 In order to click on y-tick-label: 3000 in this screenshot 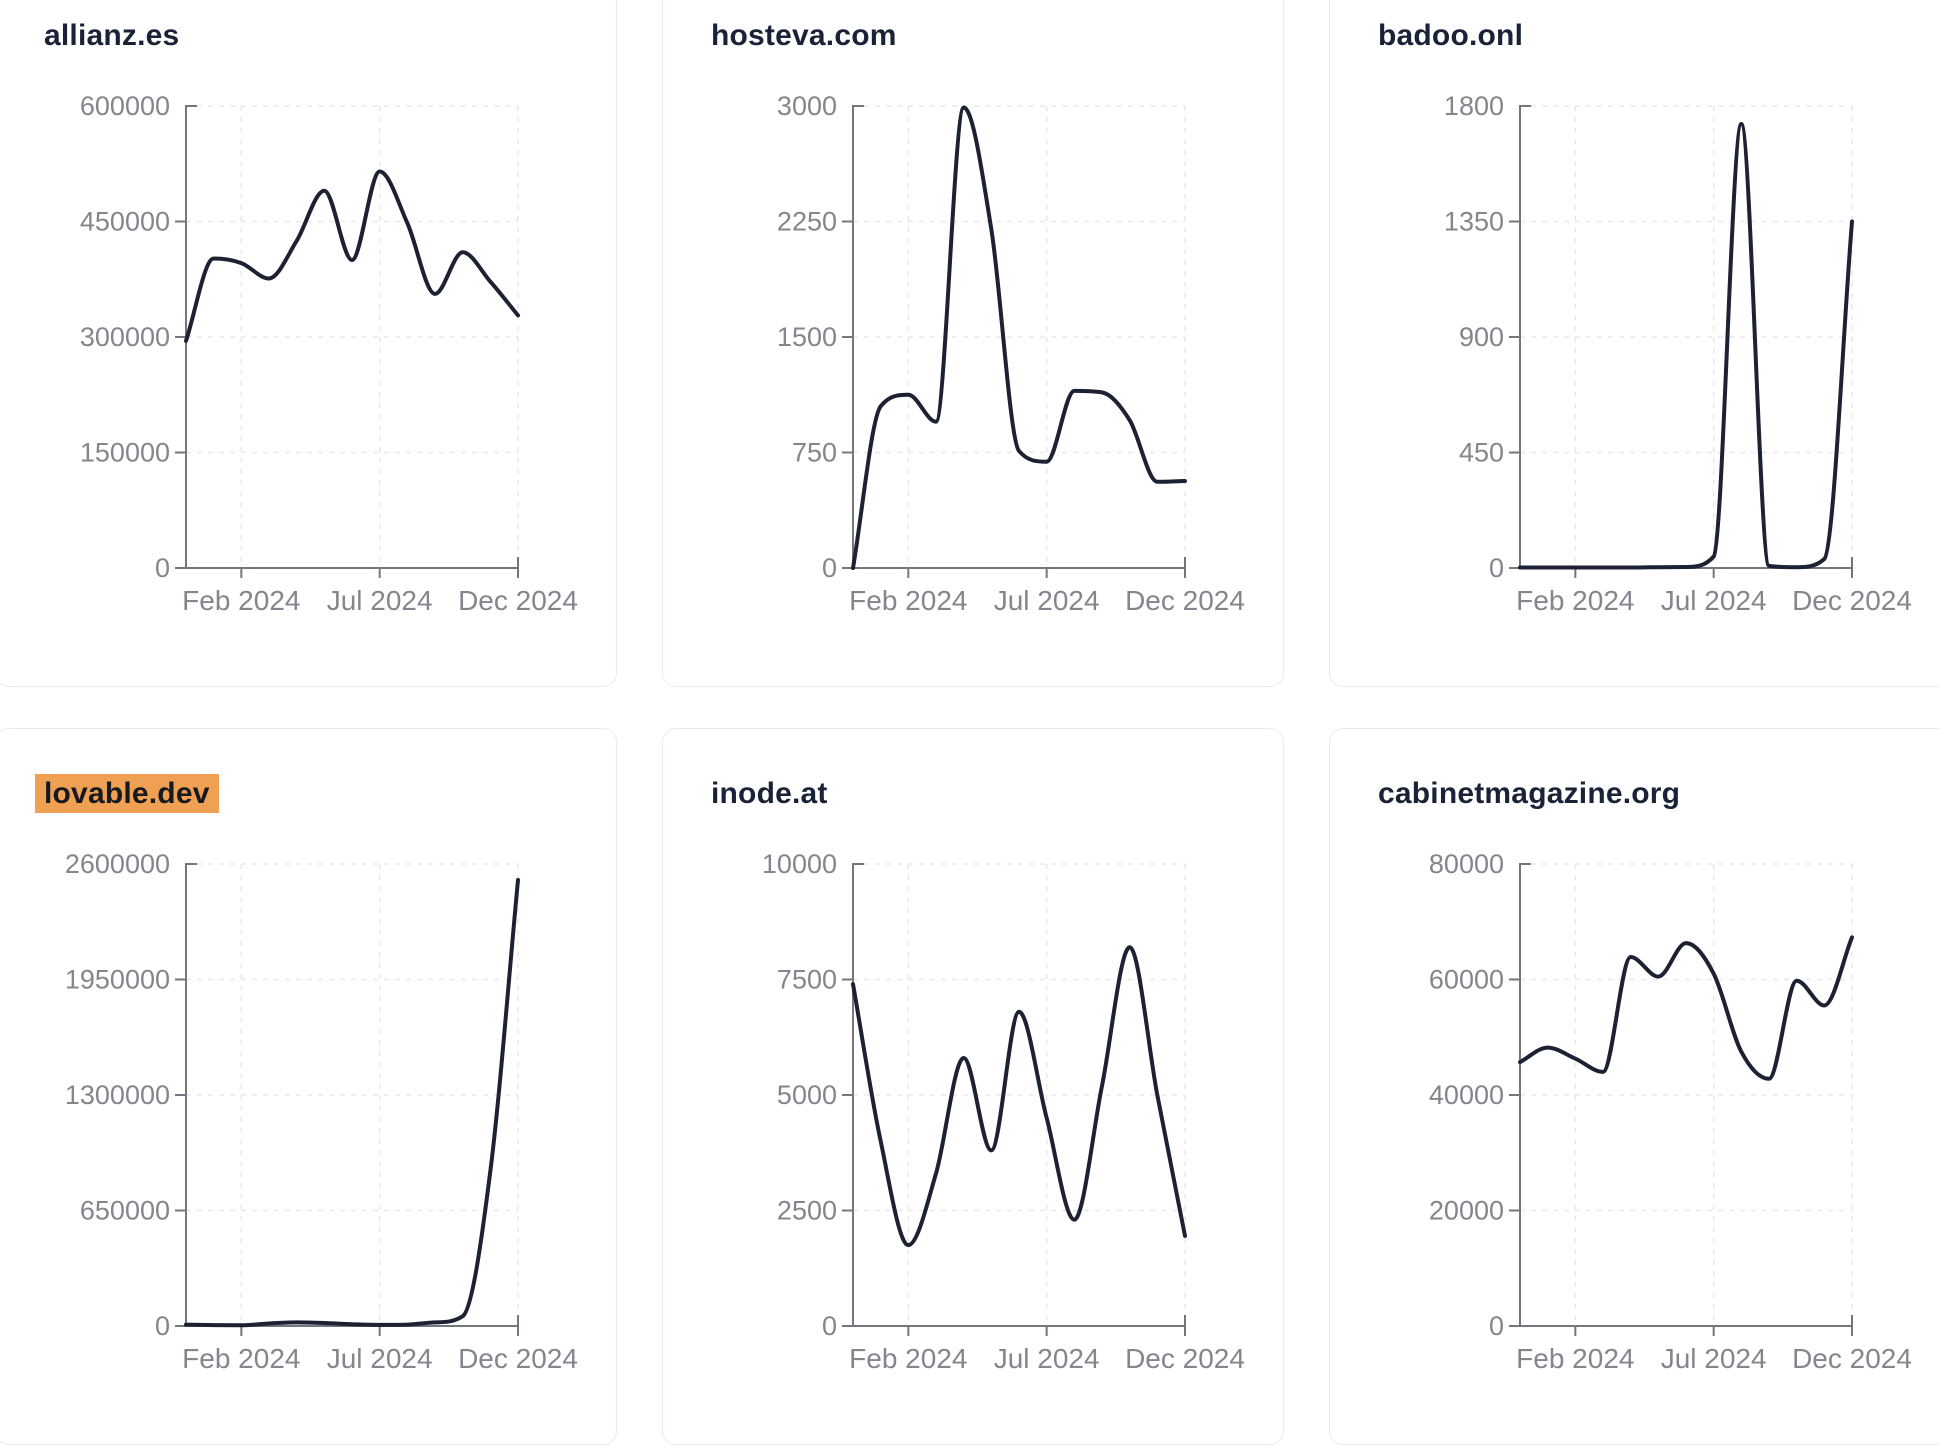, I will do `click(807, 106)`.